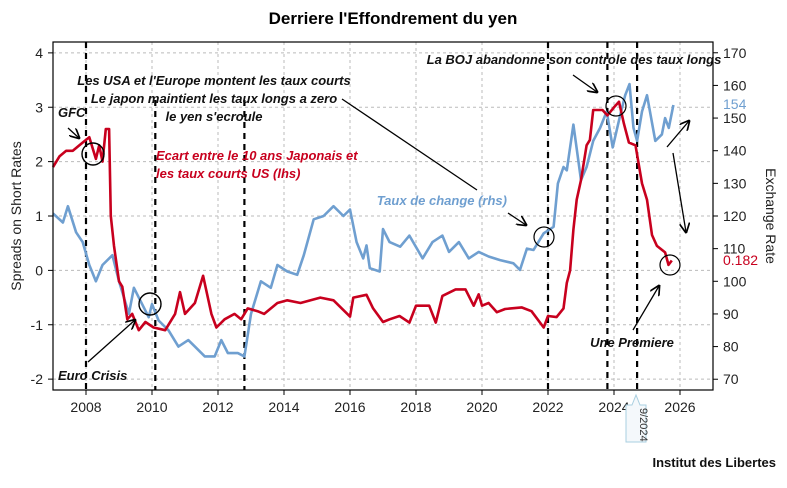  I want to click on y-right-tick-label: 110, so click(734, 249).